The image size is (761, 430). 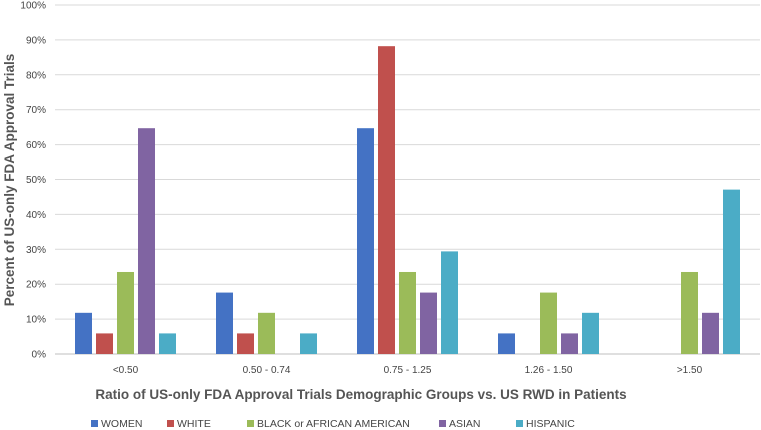 What do you see at coordinates (549, 370) in the screenshot?
I see `x-tick-label: 1.26 - 1.50` at bounding box center [549, 370].